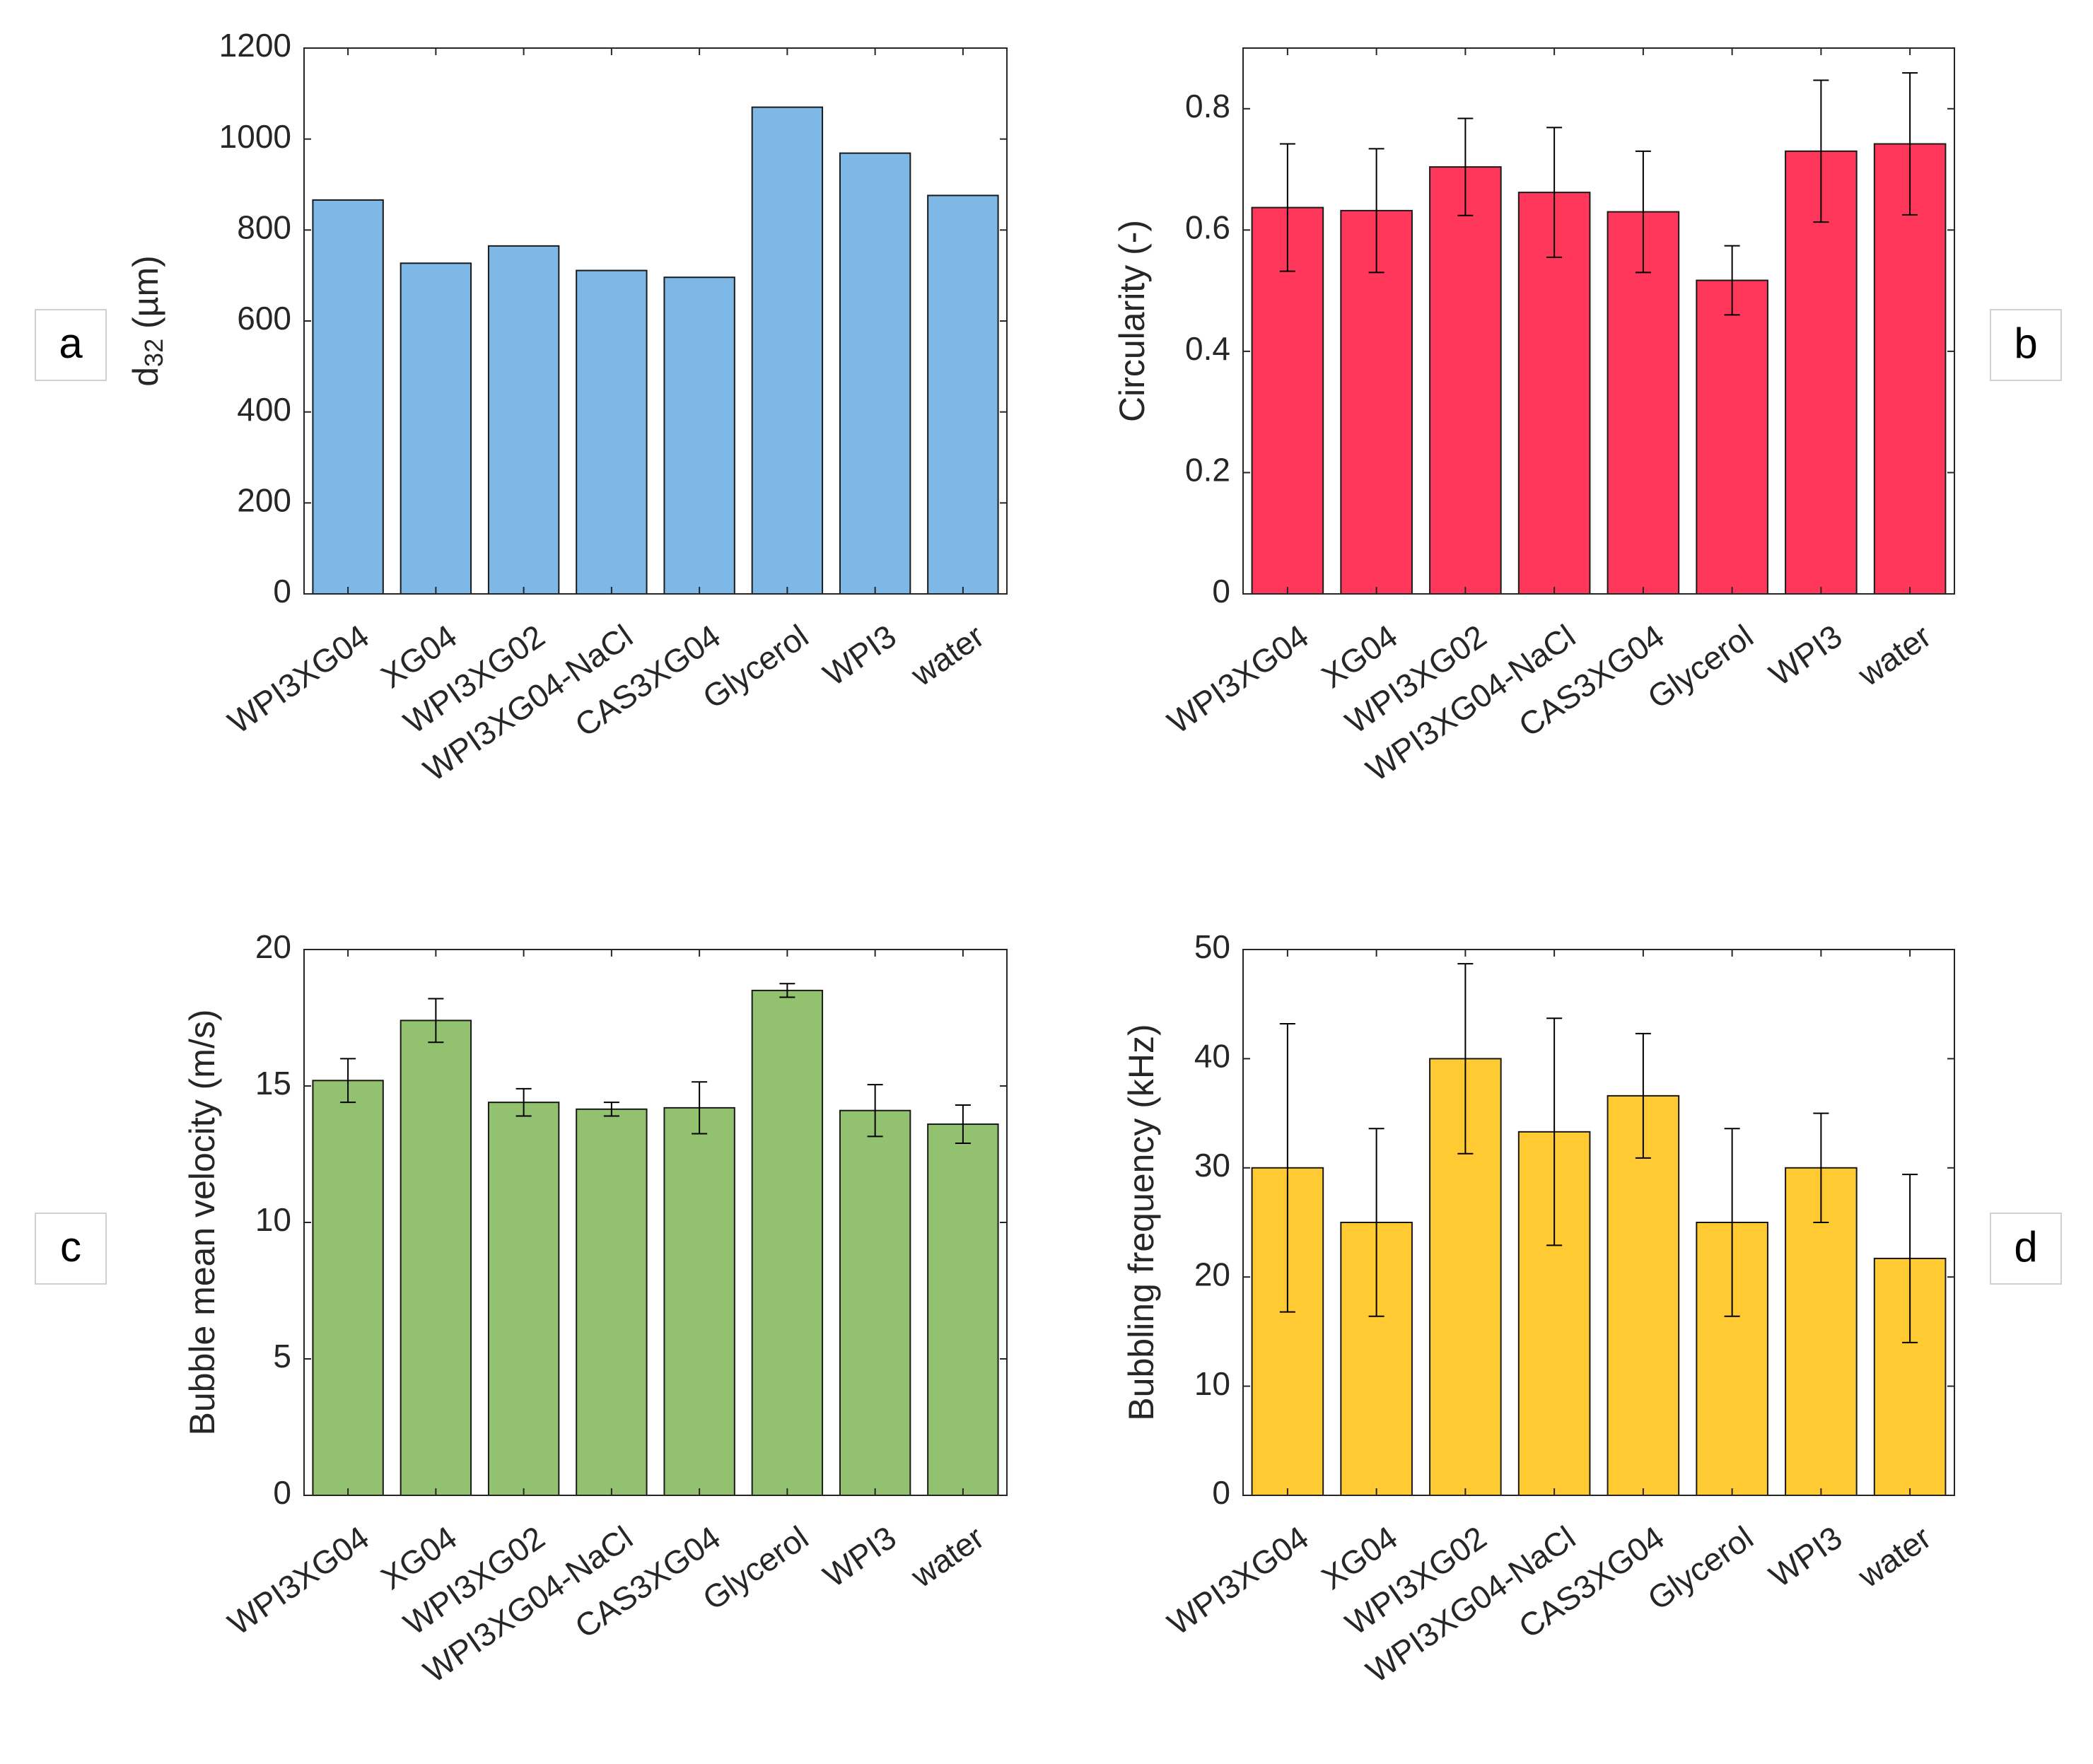 This screenshot has height=1764, width=2093. I want to click on panel-tag-d: d, so click(2026, 1249).